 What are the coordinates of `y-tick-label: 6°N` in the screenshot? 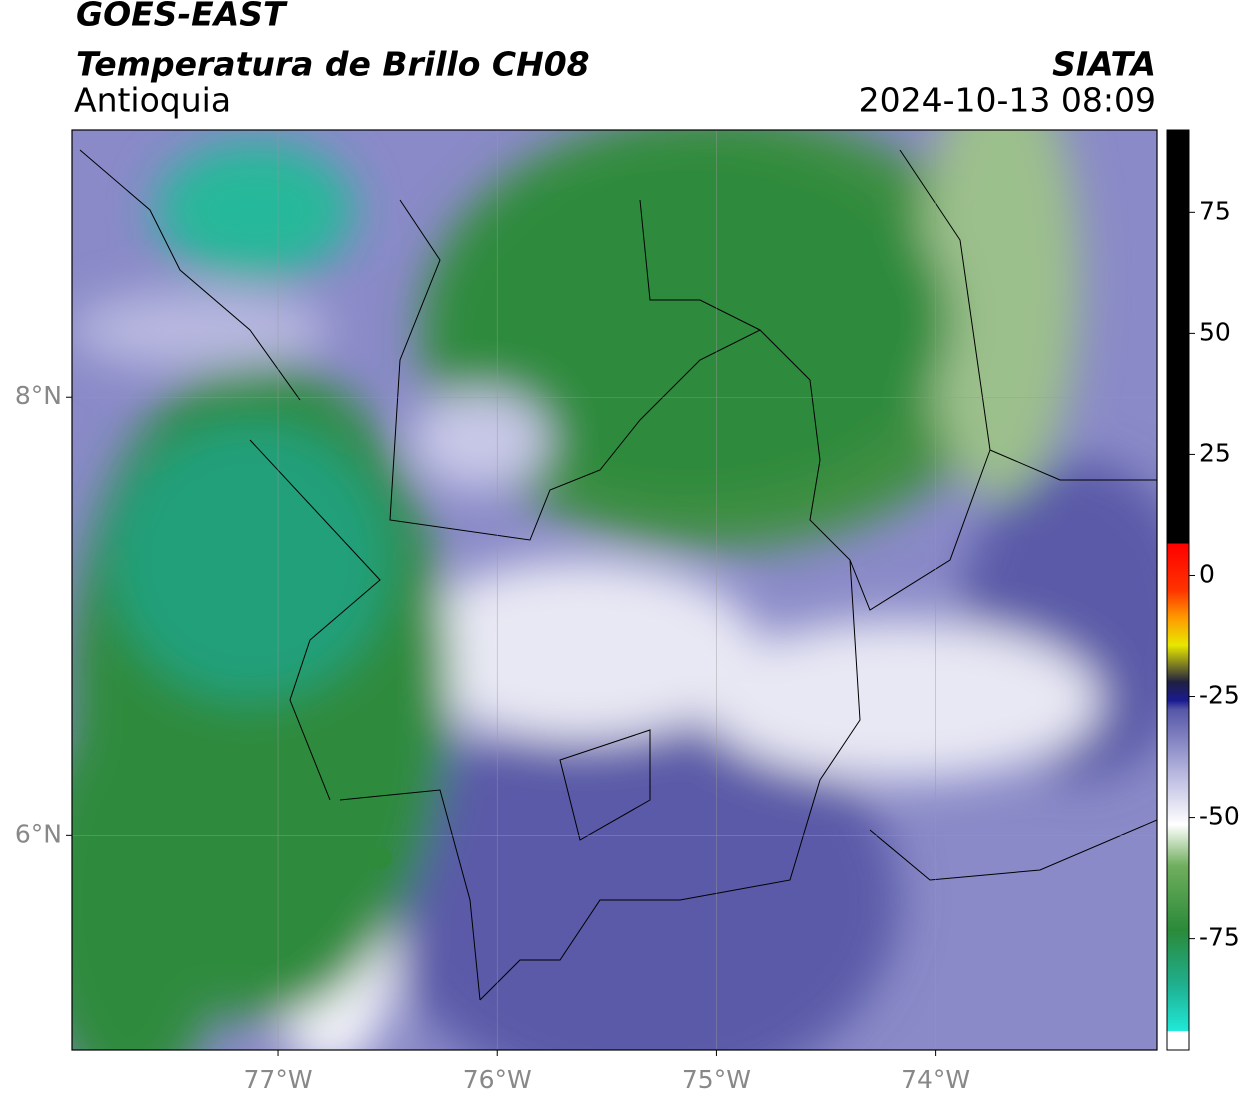 It's located at (38, 833).